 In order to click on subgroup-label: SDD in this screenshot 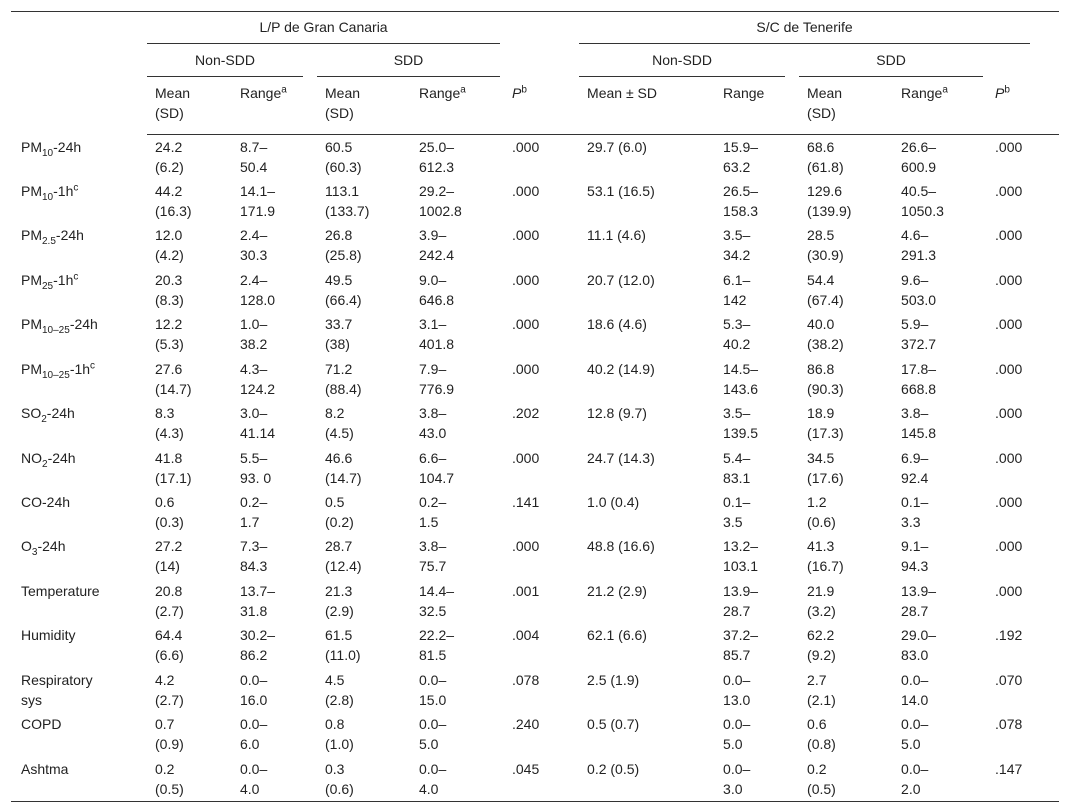, I will do `click(891, 60)`.